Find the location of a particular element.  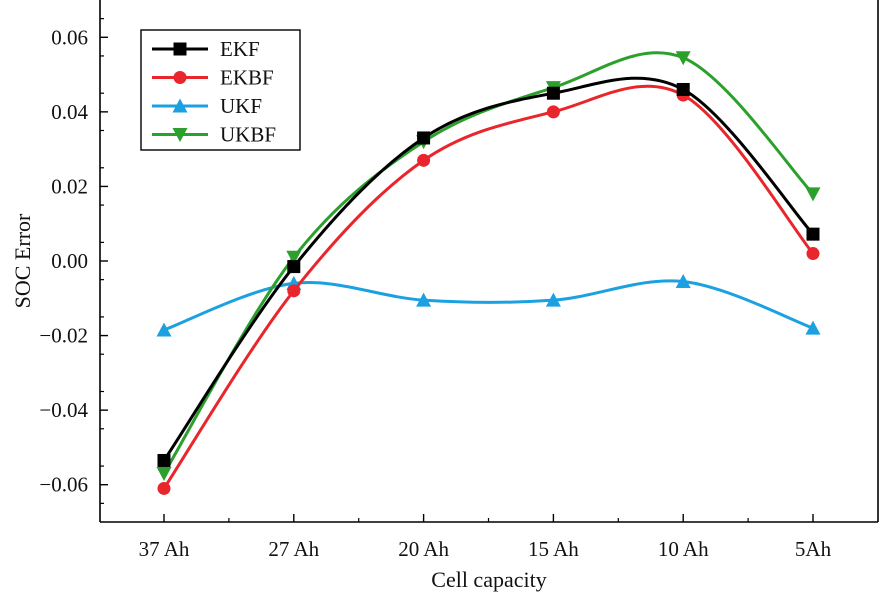

y-tick-label: 0.04 is located at coordinates (69, 112).